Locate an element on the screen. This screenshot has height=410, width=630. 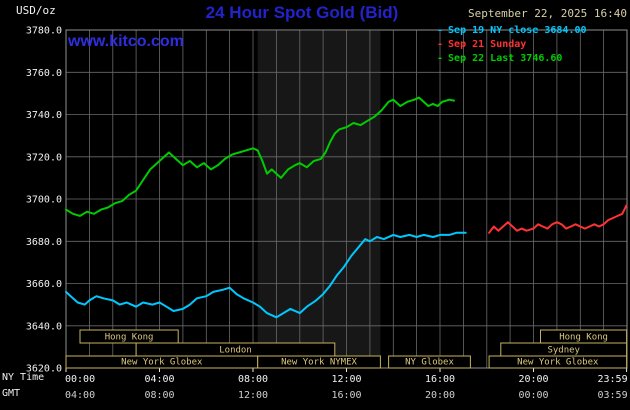
x-tick-label-ny: 12:00 is located at coordinates (346, 379).